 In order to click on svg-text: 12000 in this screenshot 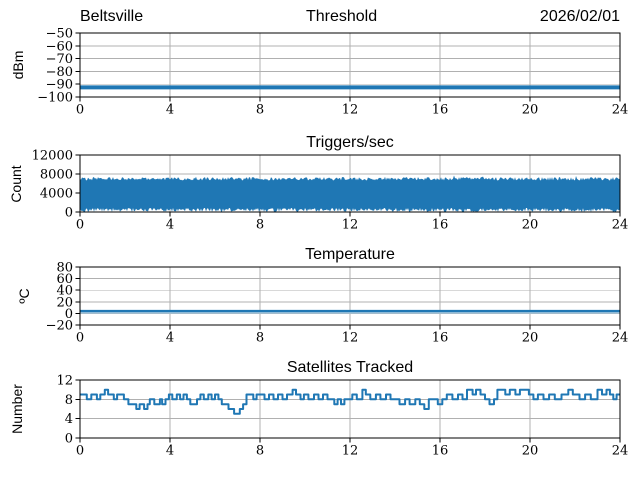, I will do `click(52, 156)`.